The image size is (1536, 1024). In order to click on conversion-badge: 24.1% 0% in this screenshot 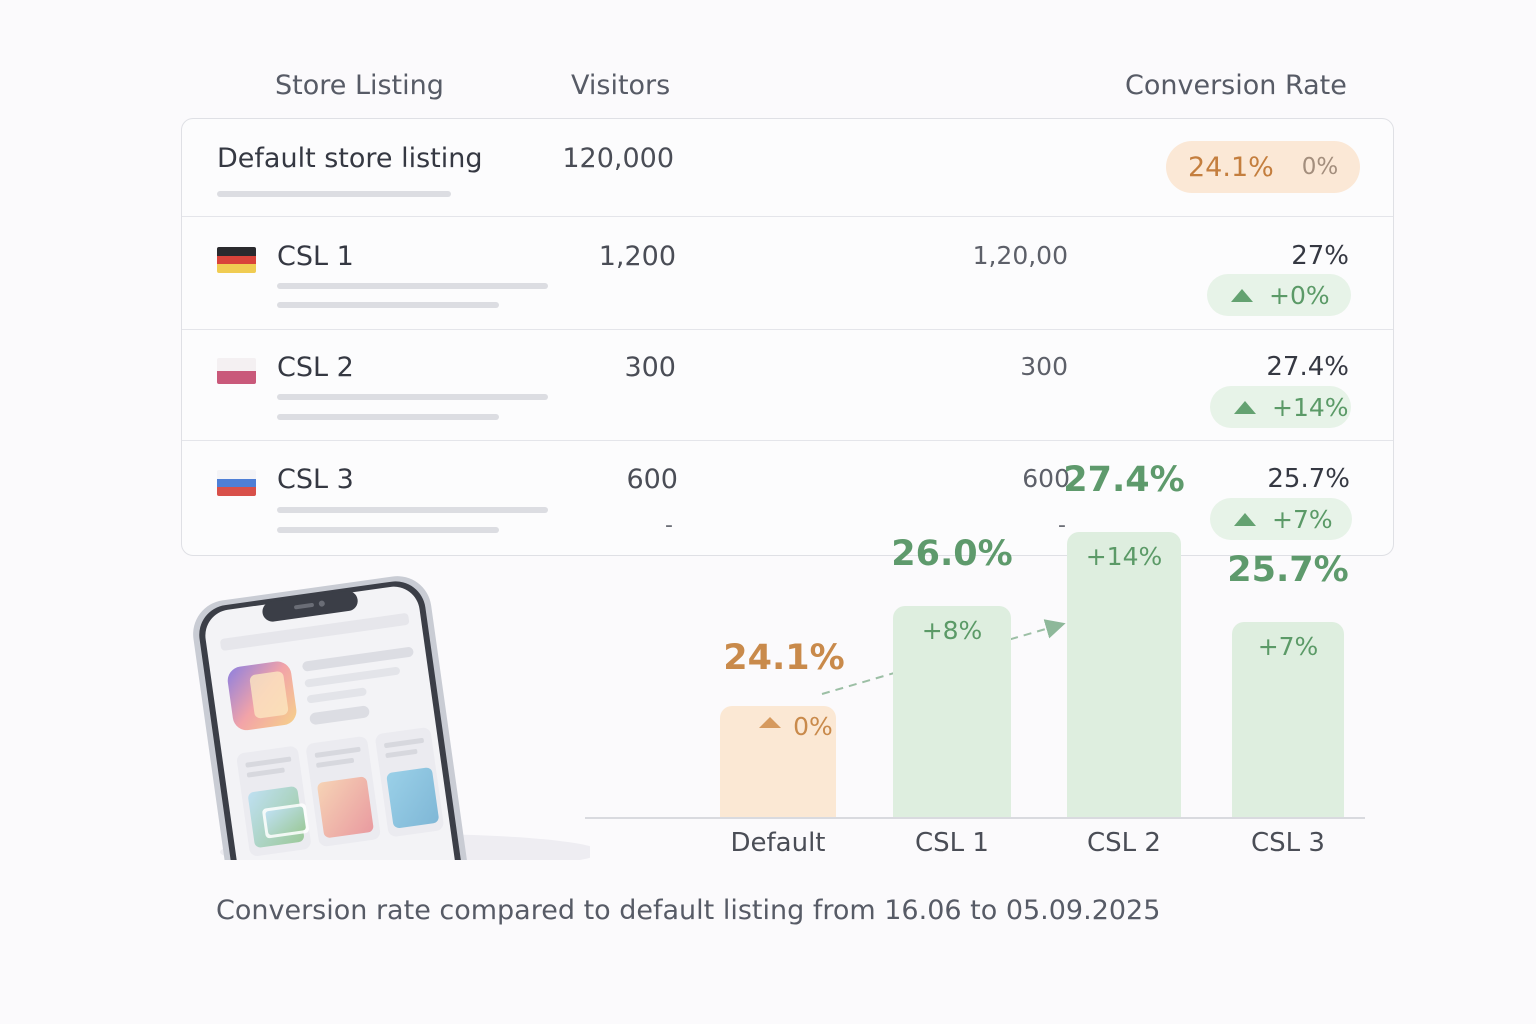, I will do `click(1263, 167)`.